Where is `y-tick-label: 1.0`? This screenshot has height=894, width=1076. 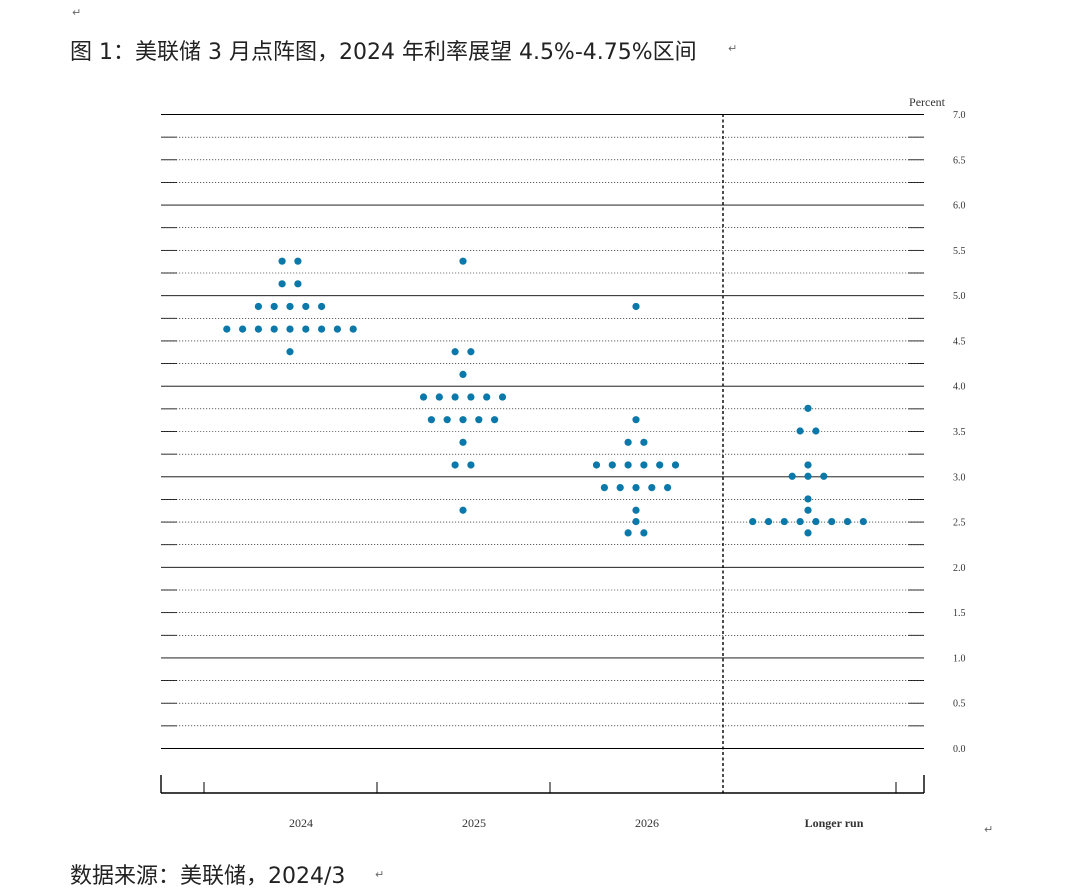 y-tick-label: 1.0 is located at coordinates (959, 658).